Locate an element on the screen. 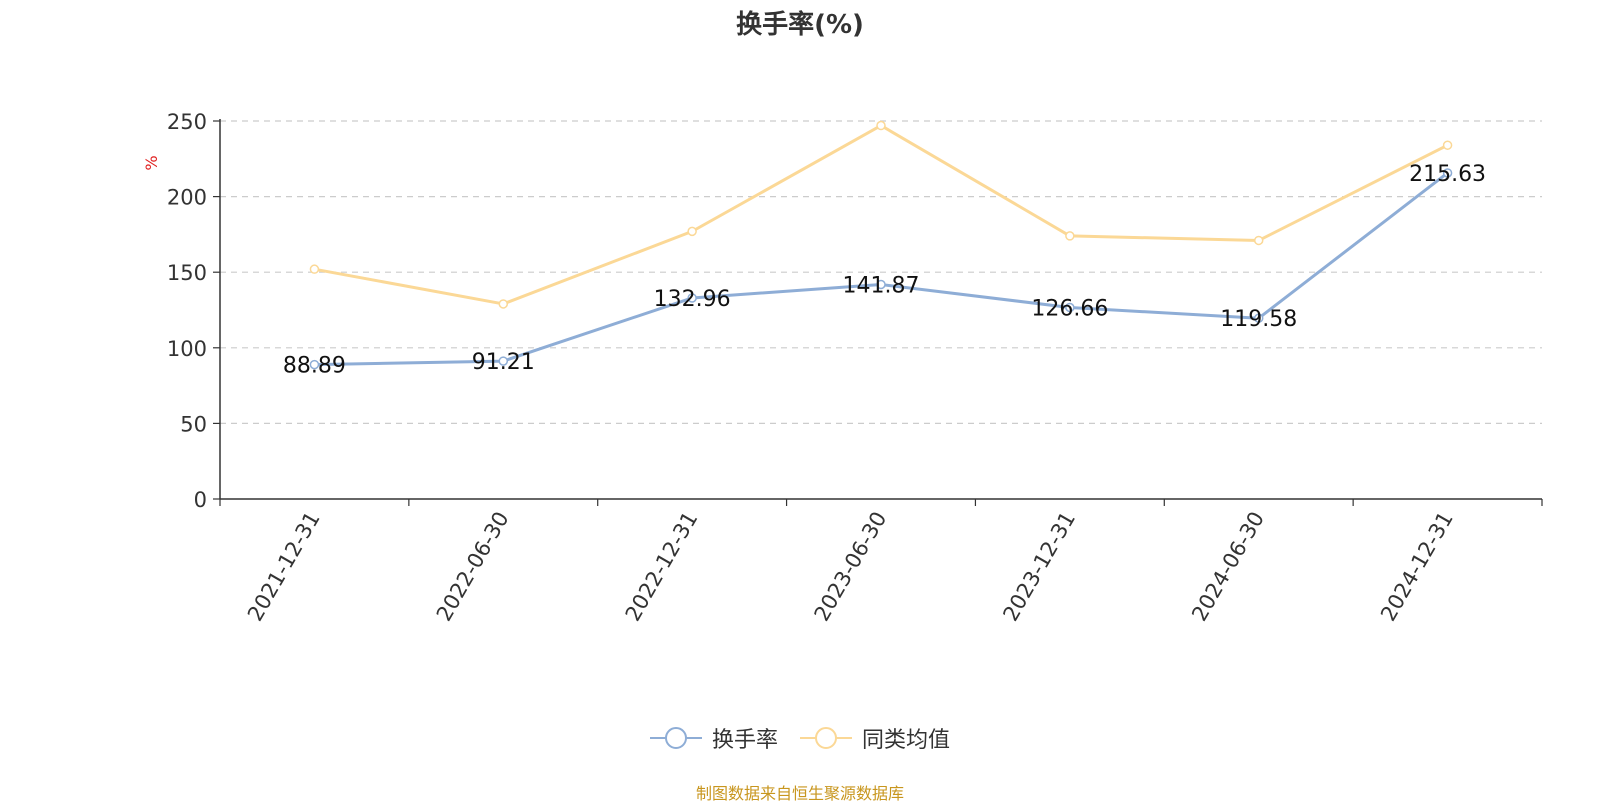 The image size is (1600, 804). legend-label-peer-average: 同类均值 is located at coordinates (906, 740).